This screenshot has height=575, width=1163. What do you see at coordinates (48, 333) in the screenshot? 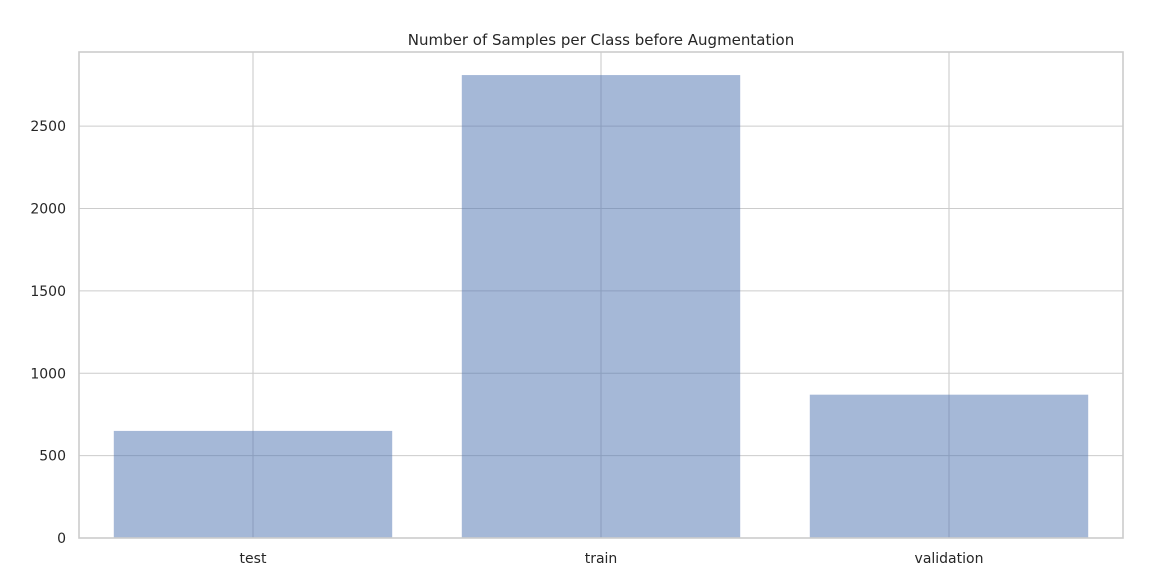
I see `y-axis-ticks: 0 500 1000 1500 2000 2500` at bounding box center [48, 333].